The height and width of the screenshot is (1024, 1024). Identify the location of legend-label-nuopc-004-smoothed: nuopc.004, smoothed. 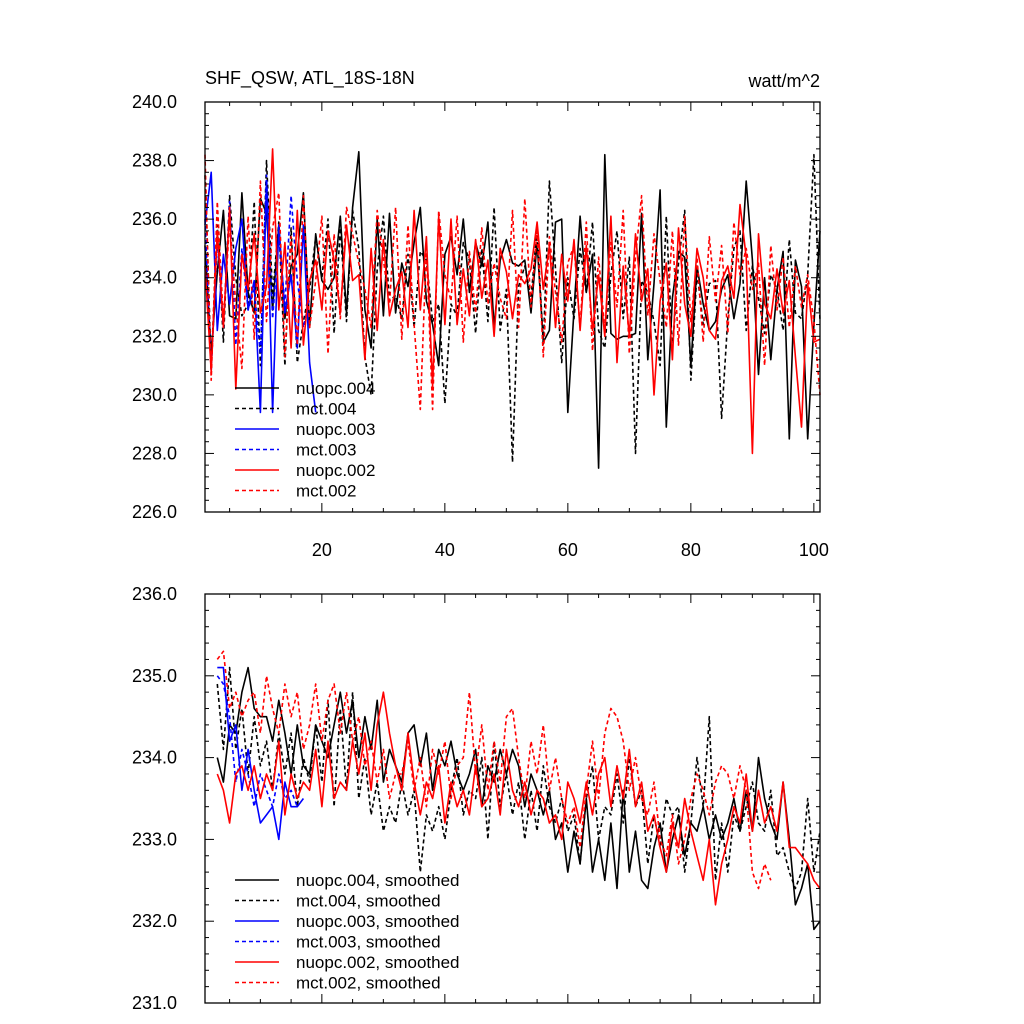
(378, 880).